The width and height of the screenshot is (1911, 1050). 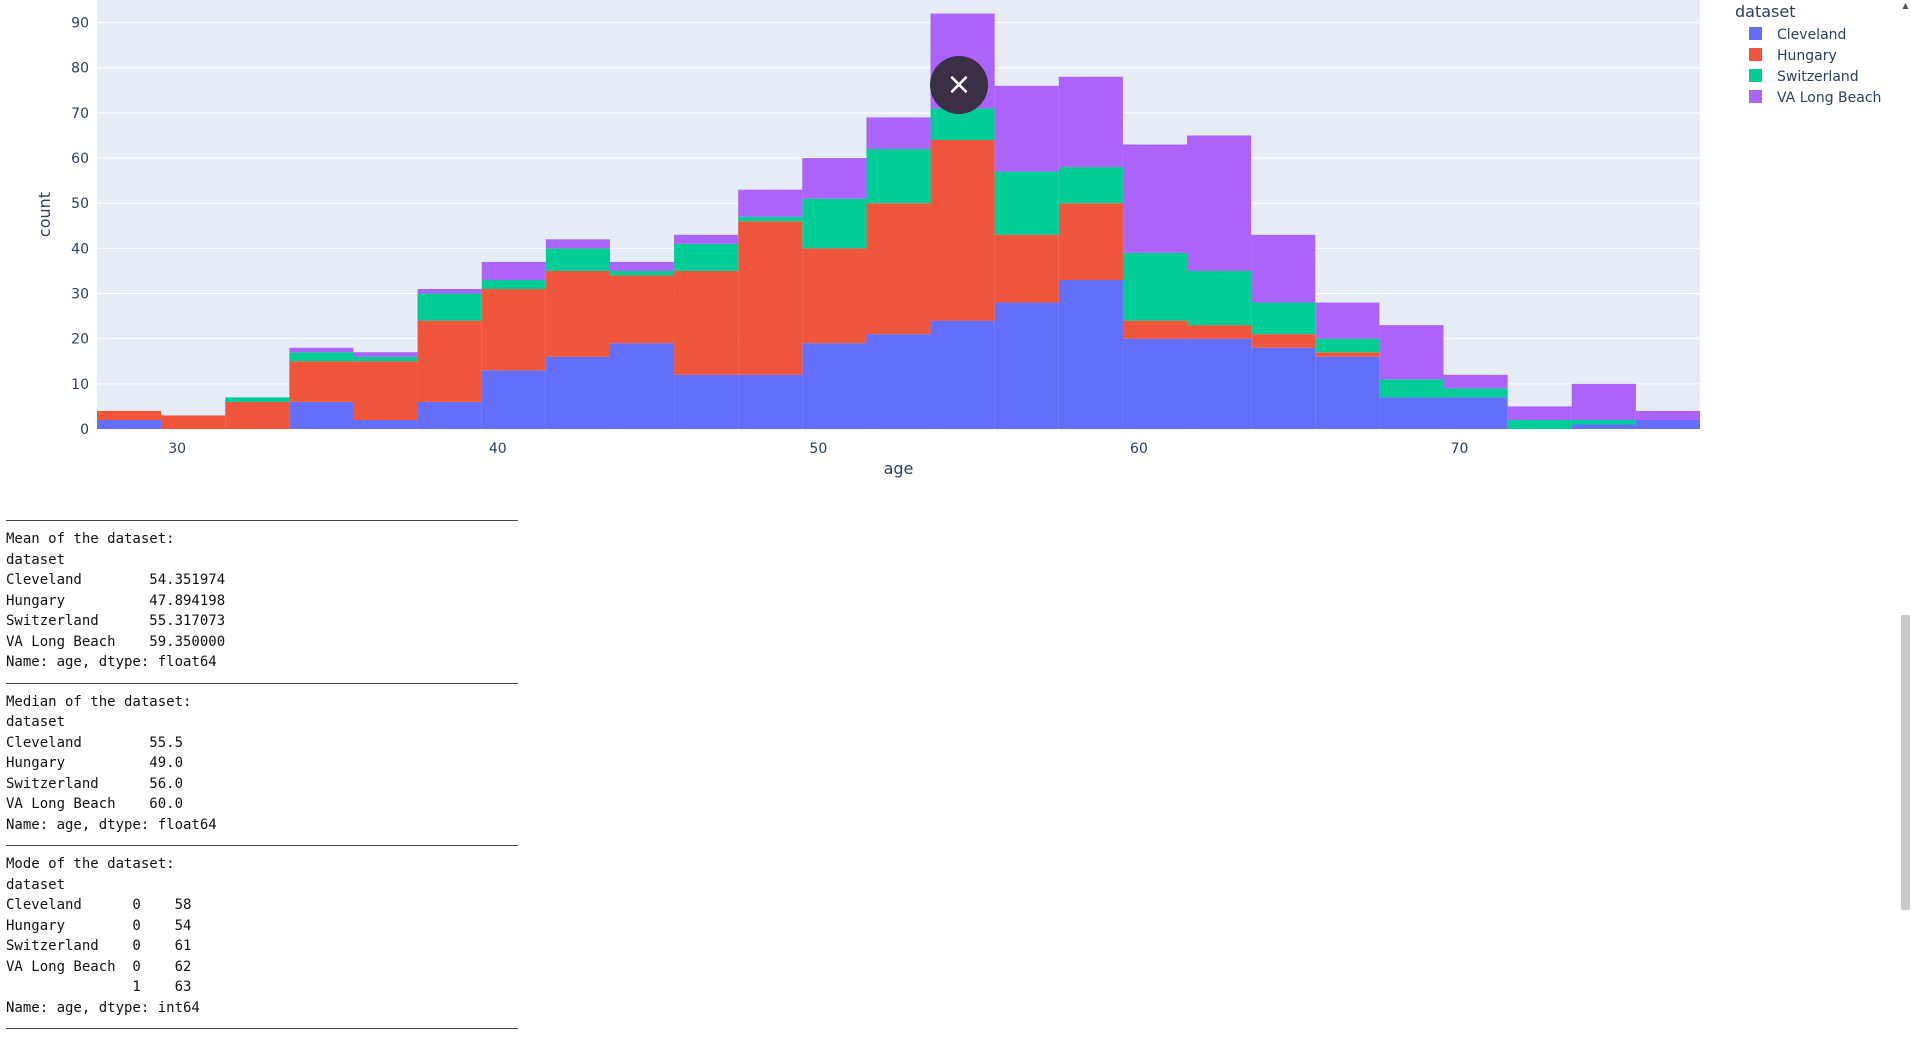 I want to click on x-tick-label: 40, so click(x=498, y=449).